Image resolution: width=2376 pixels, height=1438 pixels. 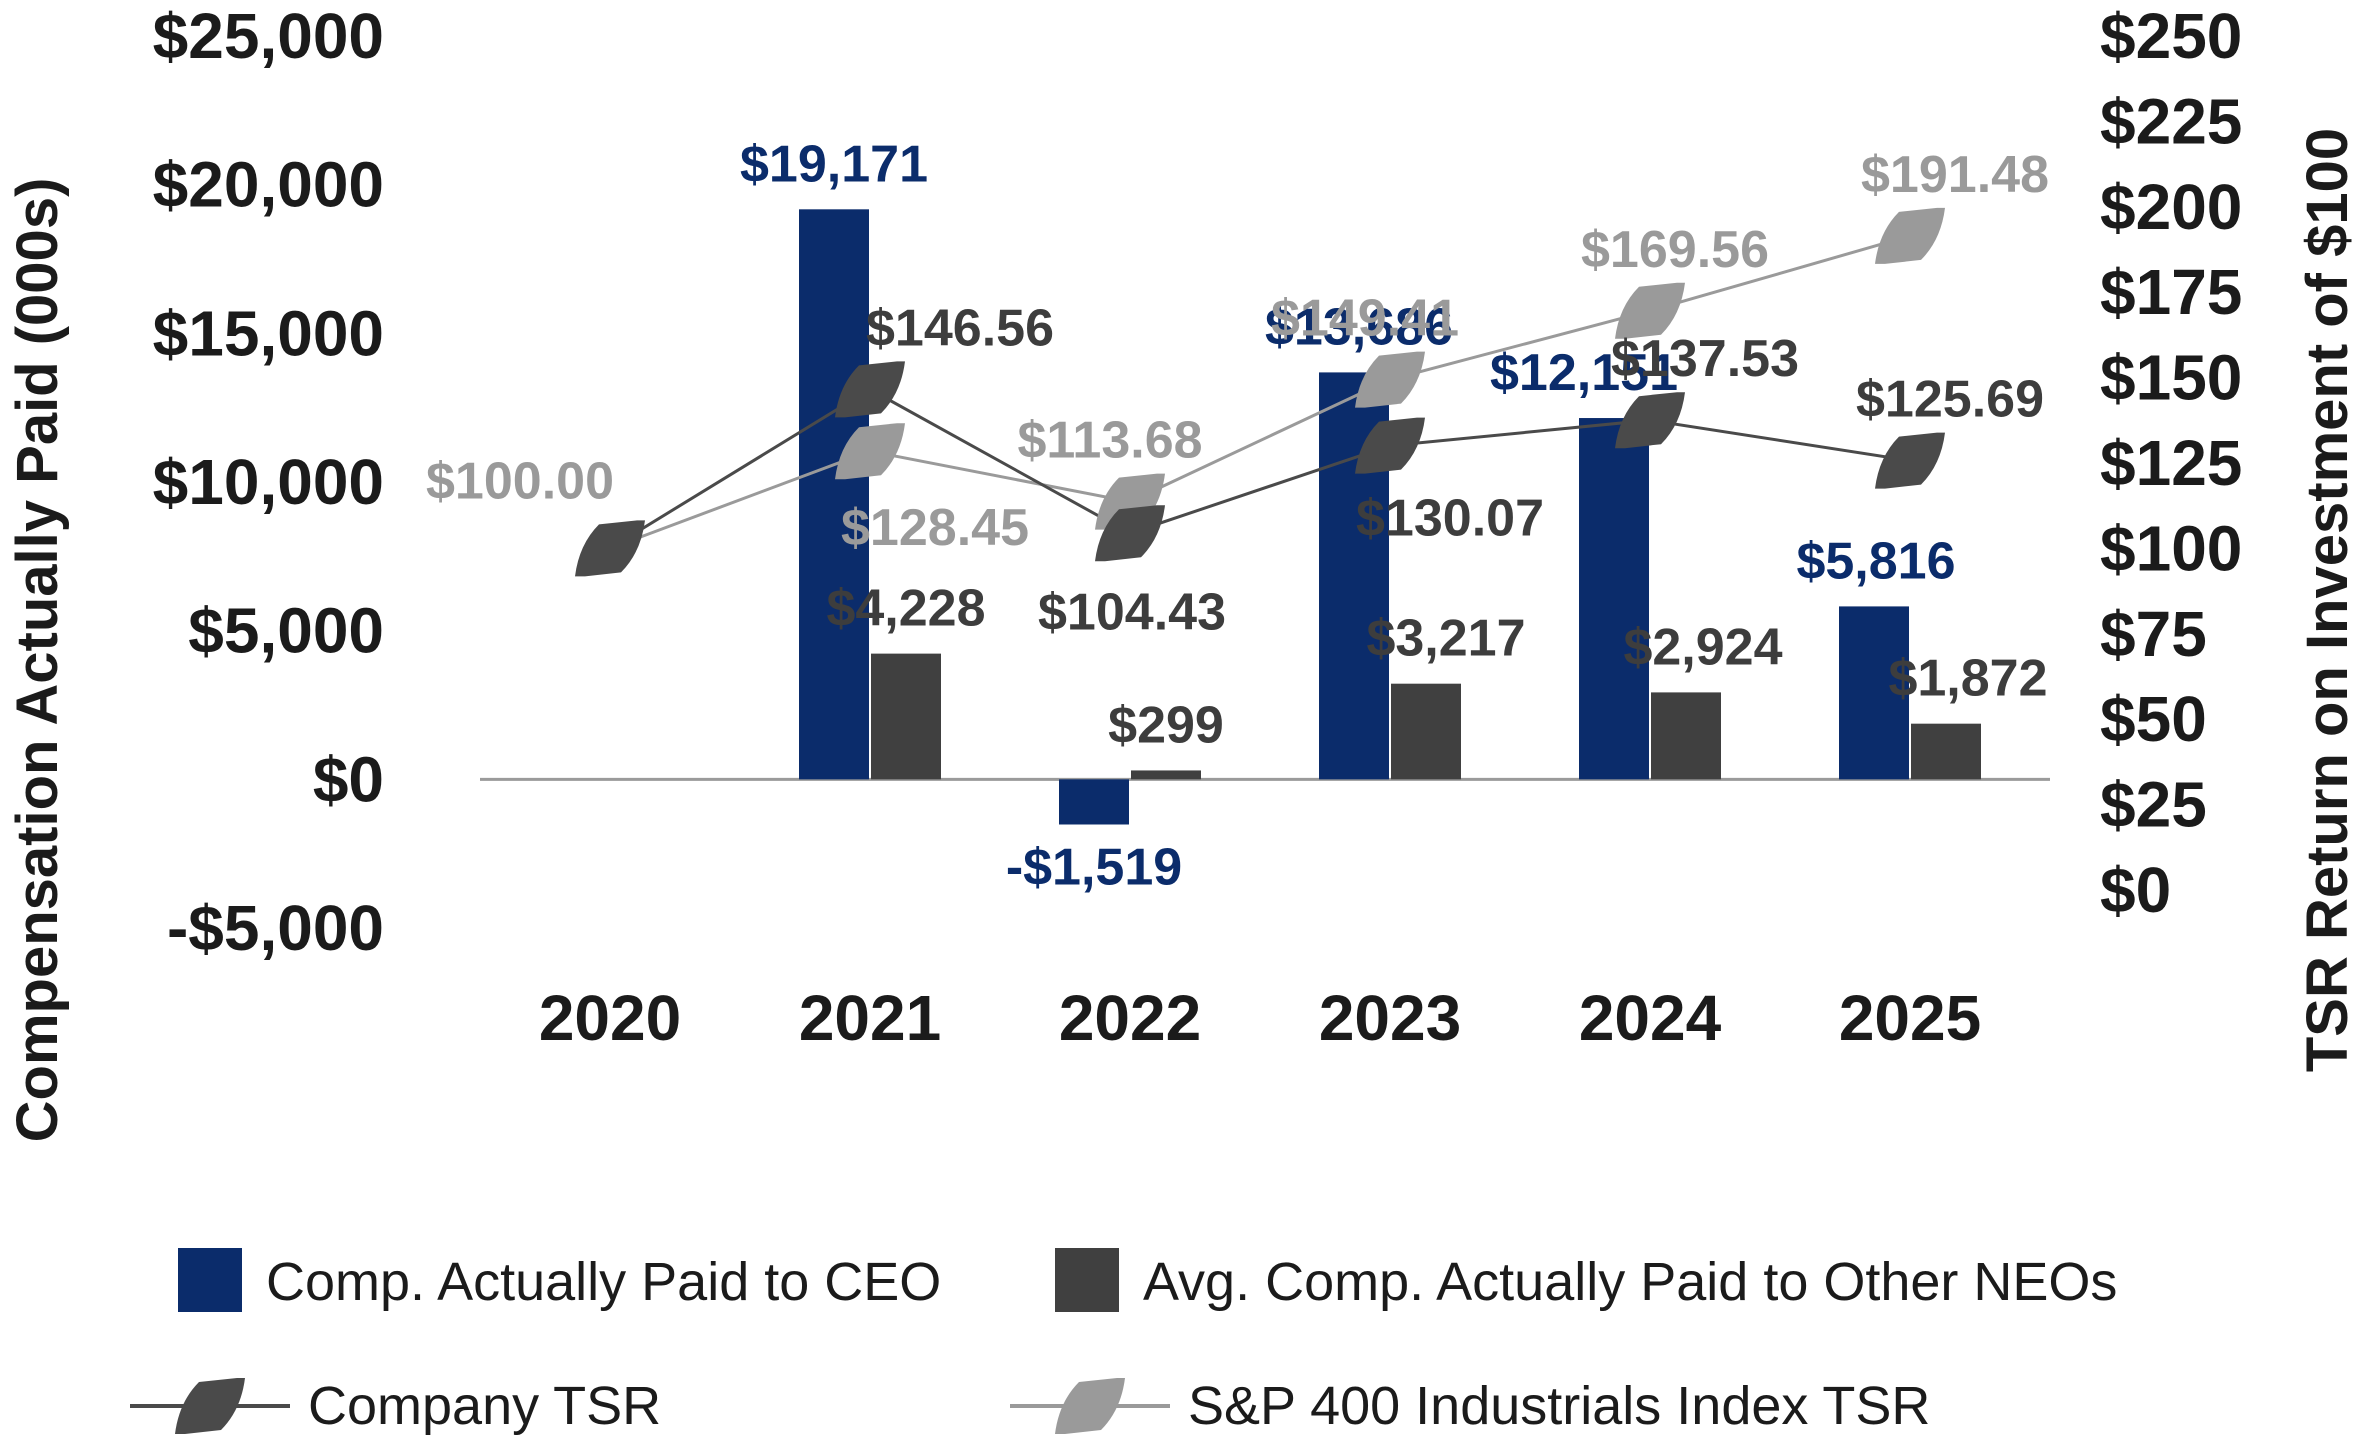 What do you see at coordinates (1359, 327) in the screenshot?
I see `bar-data-label: $13,686` at bounding box center [1359, 327].